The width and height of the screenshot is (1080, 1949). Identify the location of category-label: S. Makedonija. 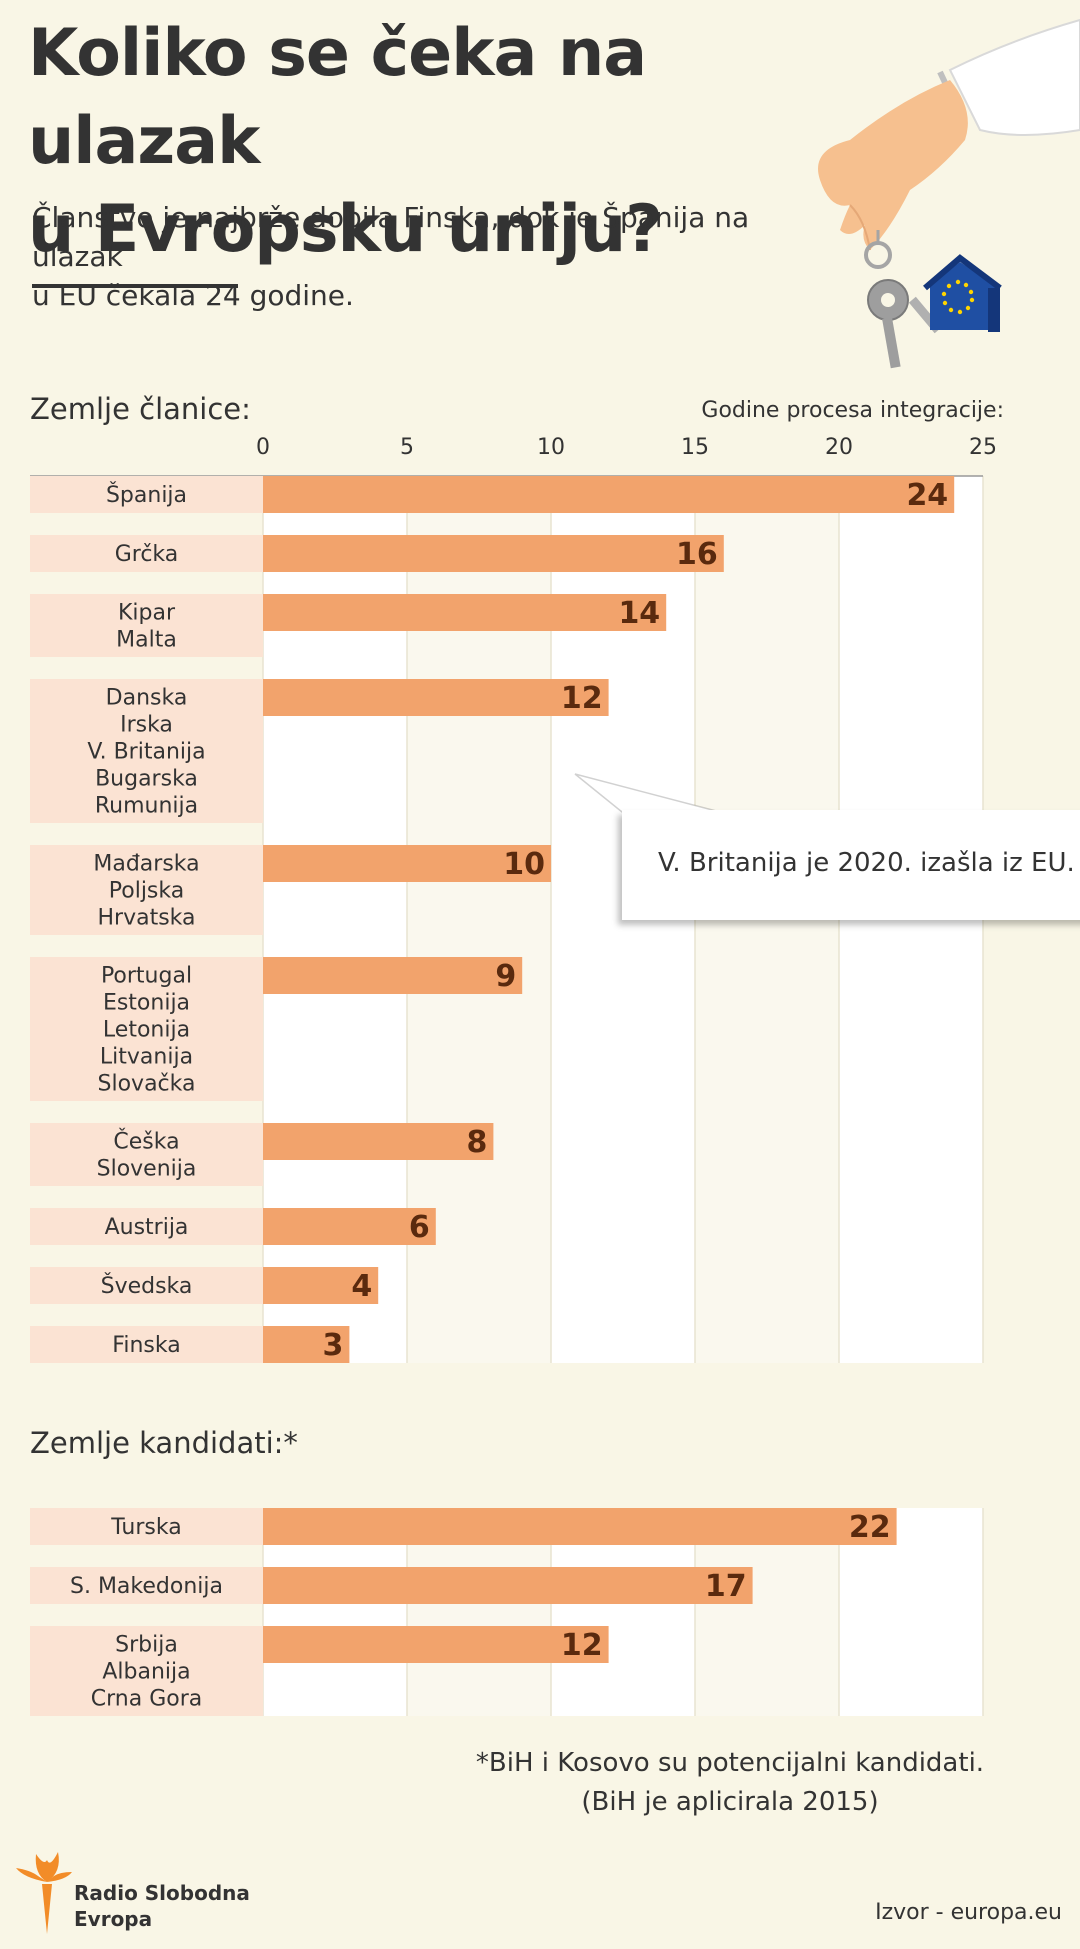
(146, 1586).